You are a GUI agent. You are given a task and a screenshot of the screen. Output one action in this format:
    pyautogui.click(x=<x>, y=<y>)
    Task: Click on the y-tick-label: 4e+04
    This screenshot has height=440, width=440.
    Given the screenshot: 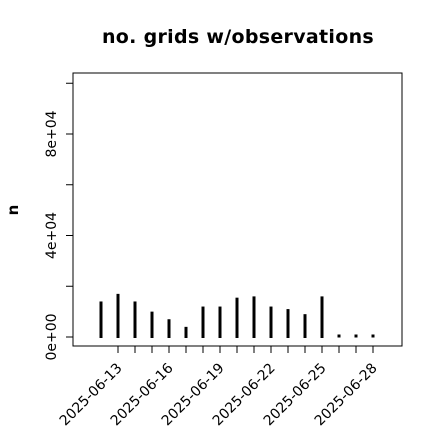 What is the action you would take?
    pyautogui.click(x=52, y=235)
    